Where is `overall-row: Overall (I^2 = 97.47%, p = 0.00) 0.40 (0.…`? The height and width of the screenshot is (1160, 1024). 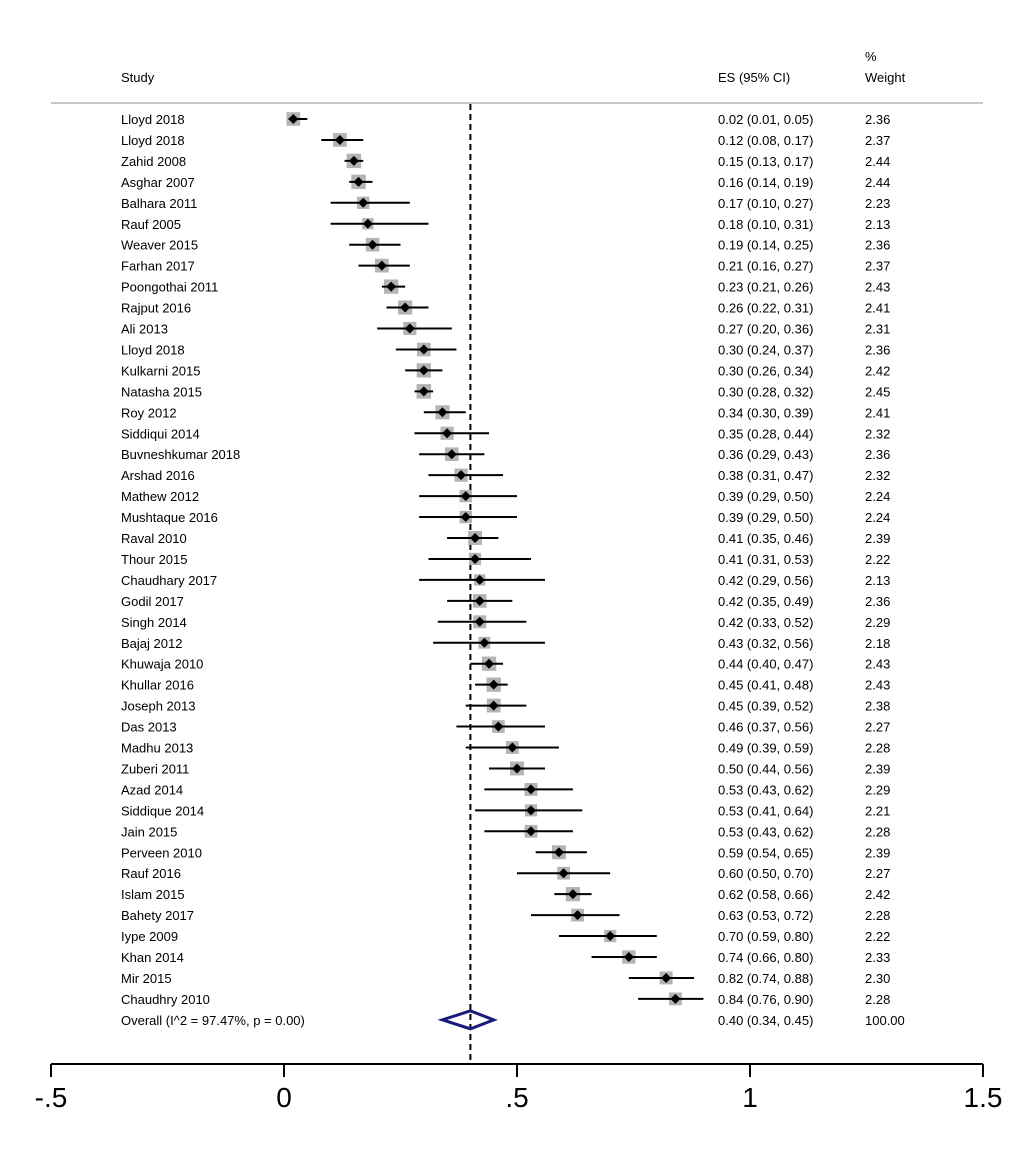
overall-row: Overall (I^2 = 97.47%, p = 0.00) 0.40 (0.… is located at coordinates (513, 1020).